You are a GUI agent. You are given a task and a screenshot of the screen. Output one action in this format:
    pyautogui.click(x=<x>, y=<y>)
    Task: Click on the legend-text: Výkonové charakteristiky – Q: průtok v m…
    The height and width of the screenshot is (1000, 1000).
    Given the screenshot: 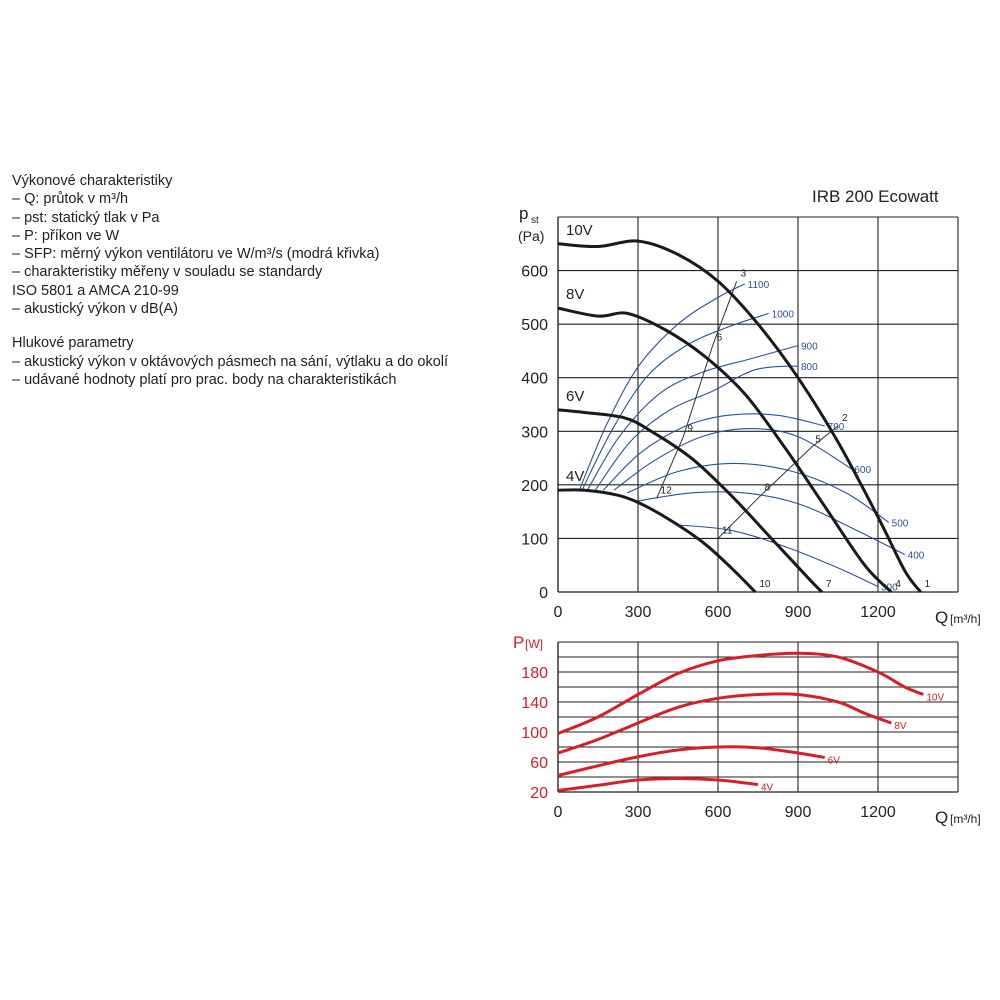 What is the action you would take?
    pyautogui.click(x=257, y=280)
    